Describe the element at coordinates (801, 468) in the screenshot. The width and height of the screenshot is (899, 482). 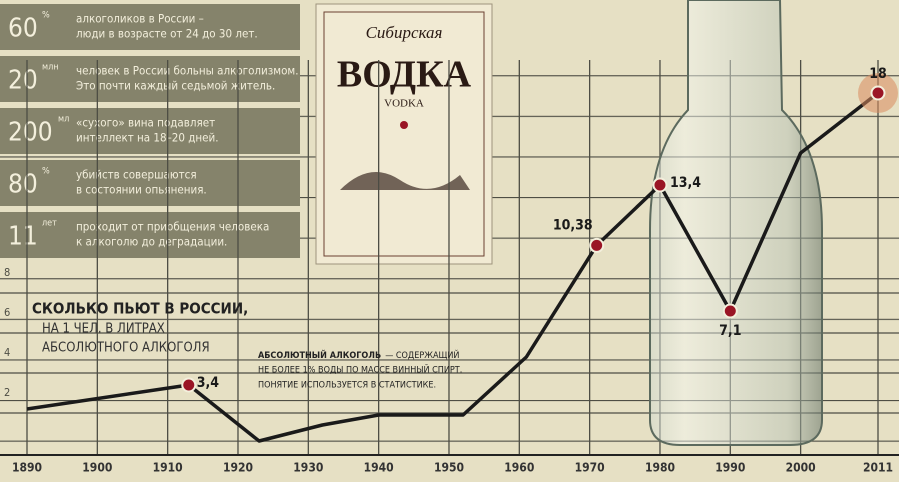
I see `x-tick-label: 2000` at that location.